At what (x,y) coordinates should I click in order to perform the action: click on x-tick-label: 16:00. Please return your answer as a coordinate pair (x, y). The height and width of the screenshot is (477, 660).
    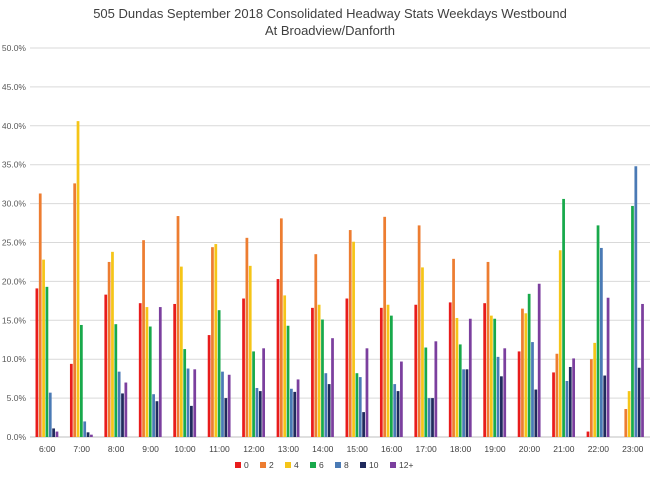
    Looking at the image, I should click on (392, 449).